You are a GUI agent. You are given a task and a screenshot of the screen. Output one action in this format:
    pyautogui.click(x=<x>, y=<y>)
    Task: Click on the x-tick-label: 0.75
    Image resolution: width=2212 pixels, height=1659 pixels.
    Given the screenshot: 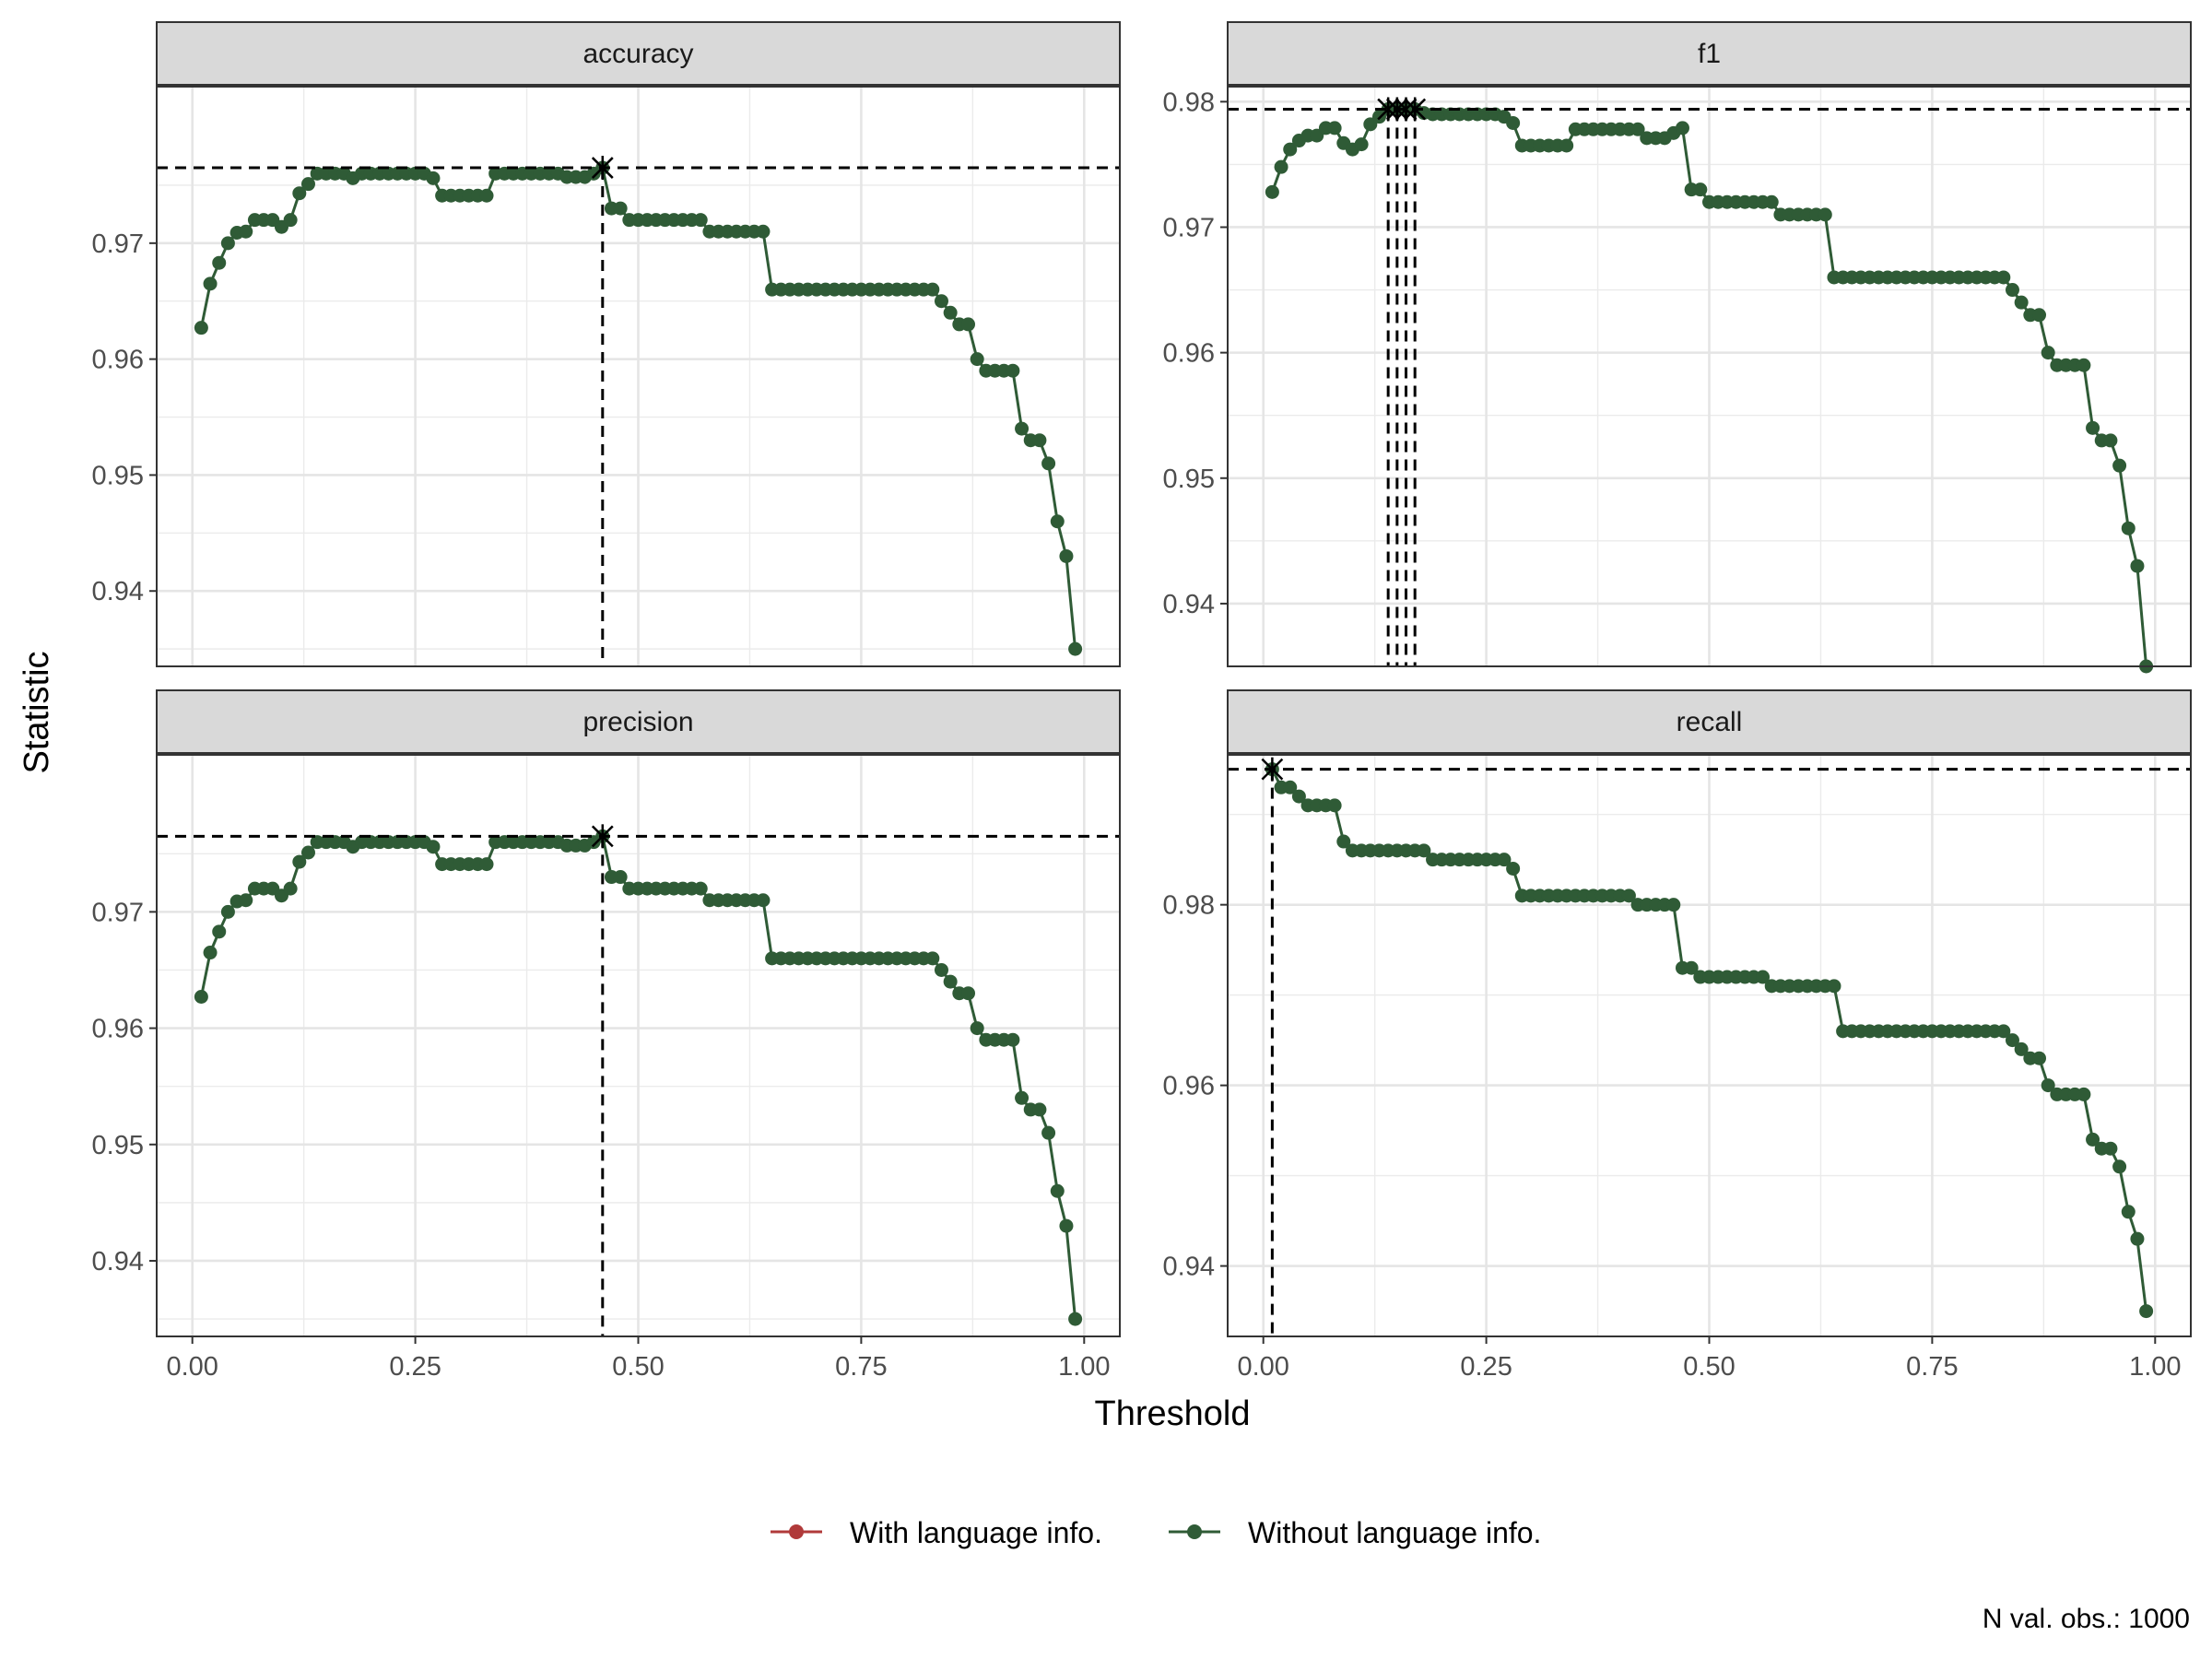 What is the action you would take?
    pyautogui.click(x=861, y=1367)
    